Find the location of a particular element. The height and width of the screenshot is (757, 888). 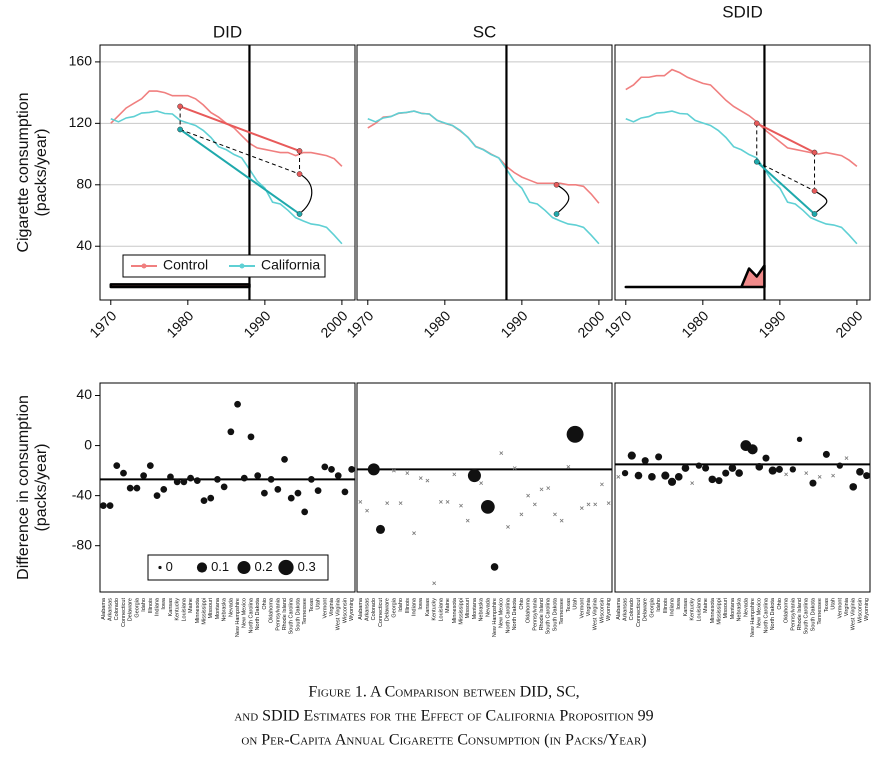

time-weights is located at coordinates (695, 276).